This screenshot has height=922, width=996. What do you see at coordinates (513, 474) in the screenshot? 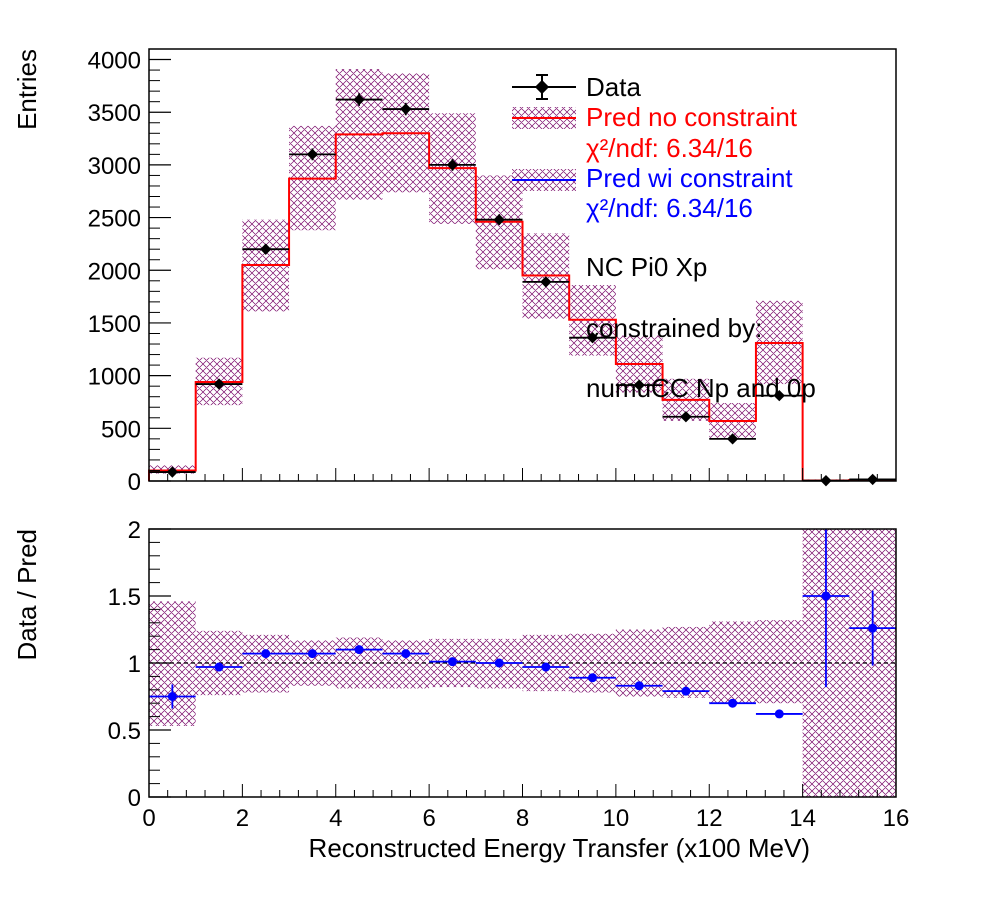
I see `top-x-axis-ticks` at bounding box center [513, 474].